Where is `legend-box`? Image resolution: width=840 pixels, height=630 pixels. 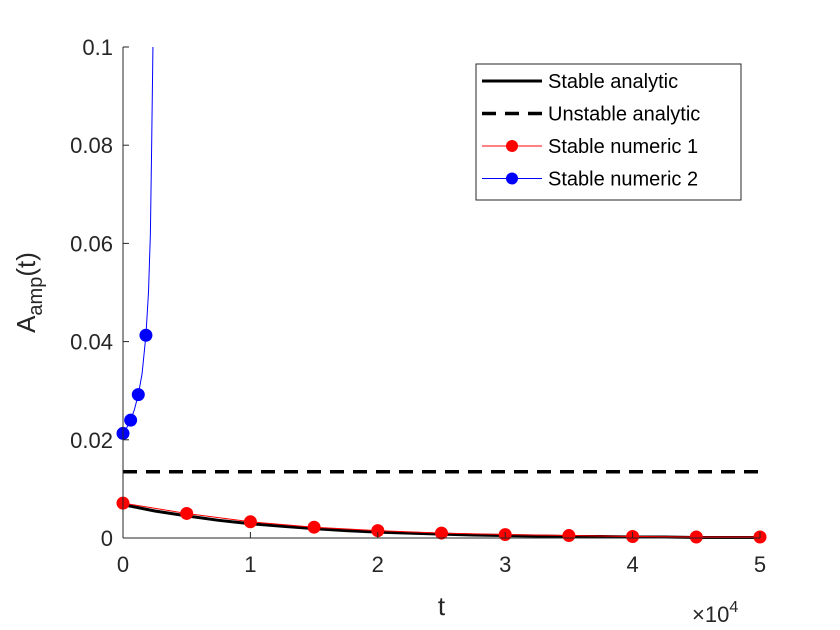 legend-box is located at coordinates (608, 132).